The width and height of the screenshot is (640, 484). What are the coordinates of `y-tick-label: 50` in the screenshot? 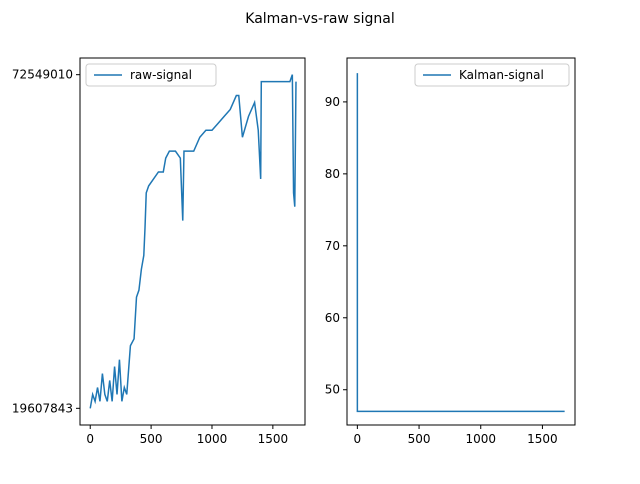 It's located at (332, 390).